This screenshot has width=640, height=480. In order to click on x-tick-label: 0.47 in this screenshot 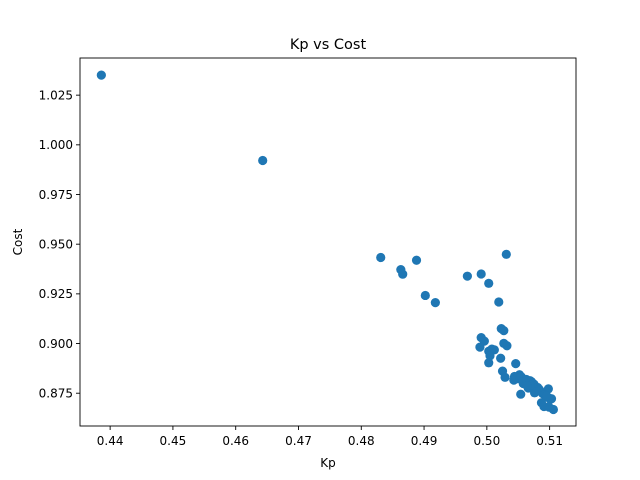, I will do `click(298, 441)`.